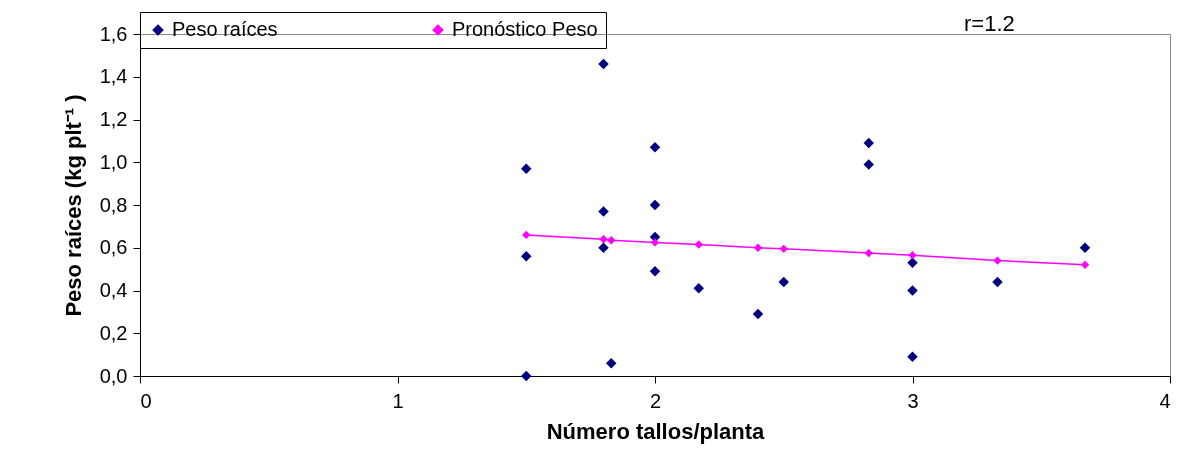 This screenshot has height=468, width=1189. What do you see at coordinates (113, 76) in the screenshot?
I see `y-tick-label: 1,4` at bounding box center [113, 76].